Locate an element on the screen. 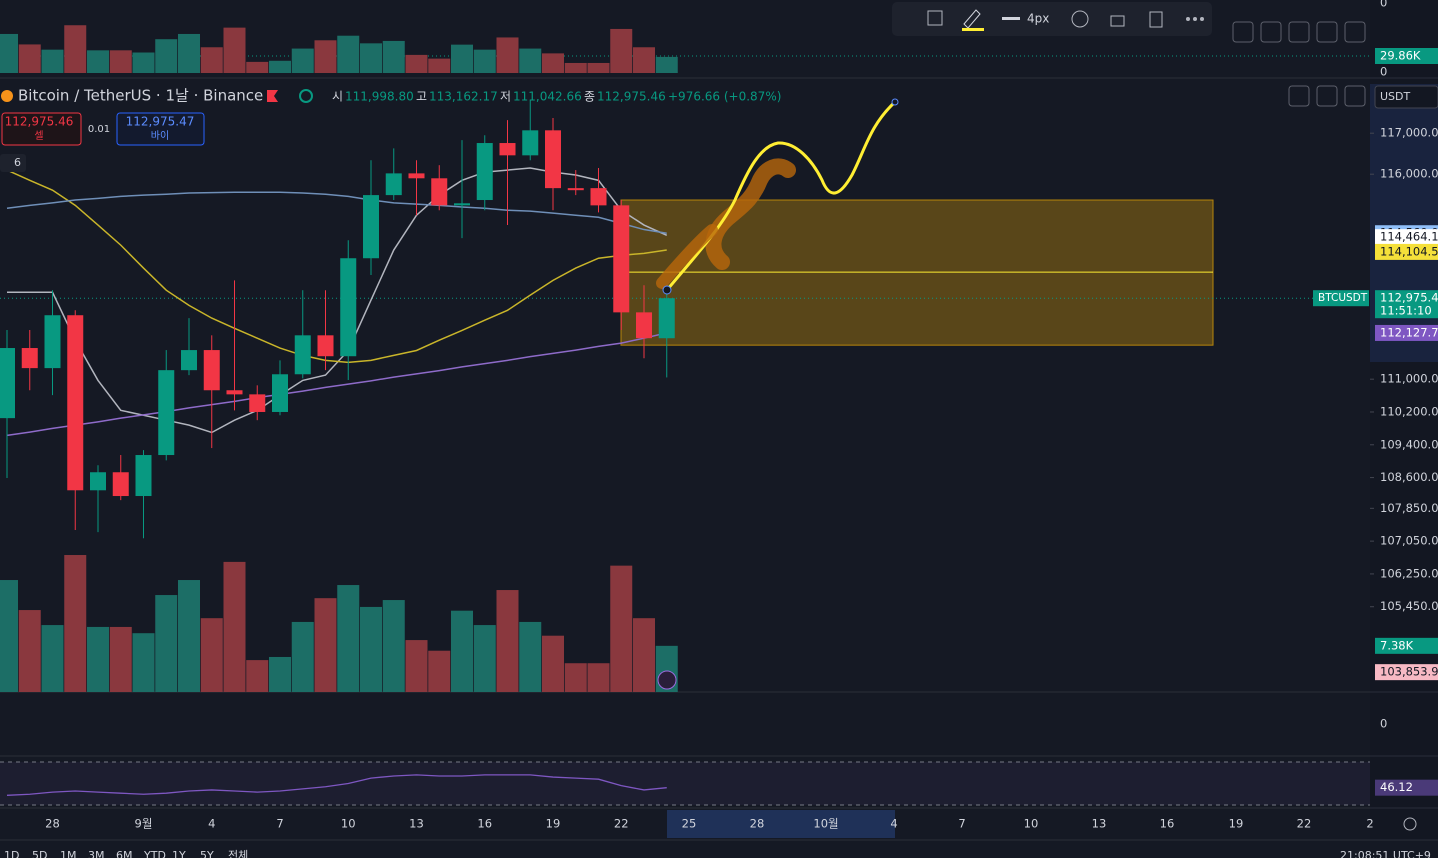  currency: USDT is located at coordinates (1395, 96).